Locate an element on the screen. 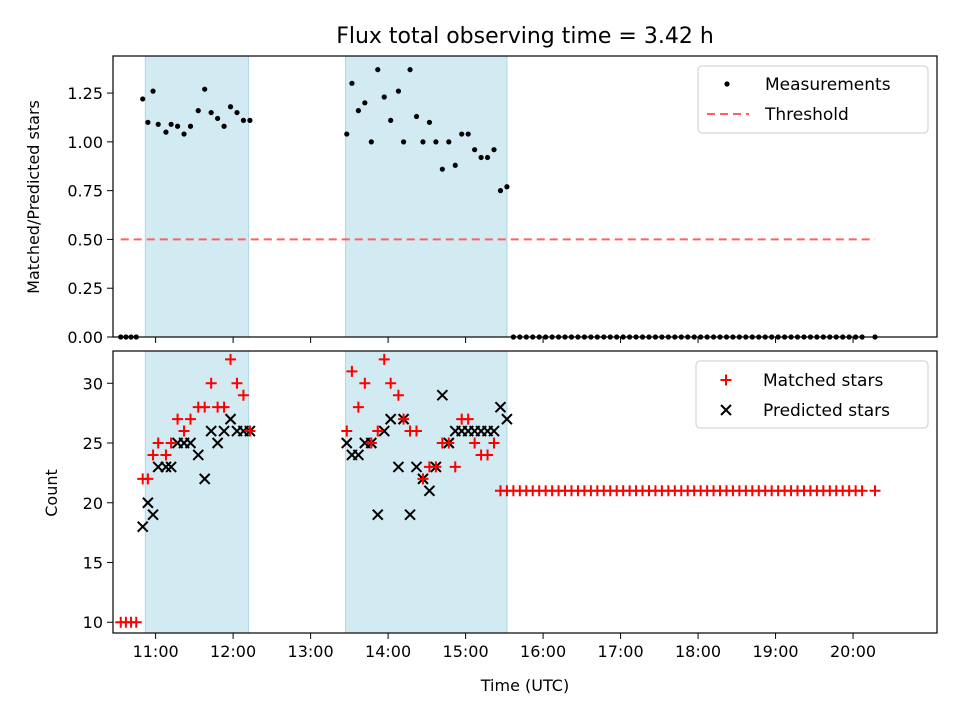 The width and height of the screenshot is (960, 720). figure-title: Flux total observing time = 3.42 h is located at coordinates (525, 36).